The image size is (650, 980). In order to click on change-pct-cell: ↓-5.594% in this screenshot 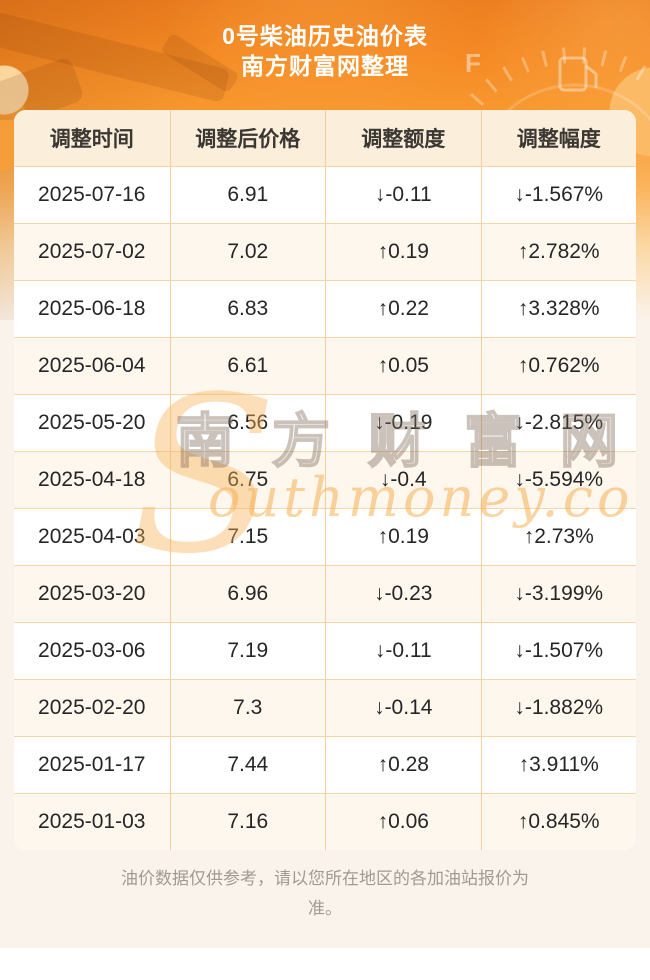, I will do `click(558, 480)`.